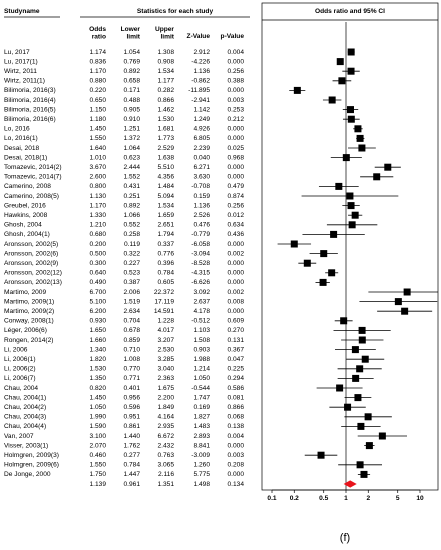 This screenshot has width=441, height=550. Describe the element at coordinates (33, 177) in the screenshot. I see `study-name: Tomazevic, 2014(7)` at that location.